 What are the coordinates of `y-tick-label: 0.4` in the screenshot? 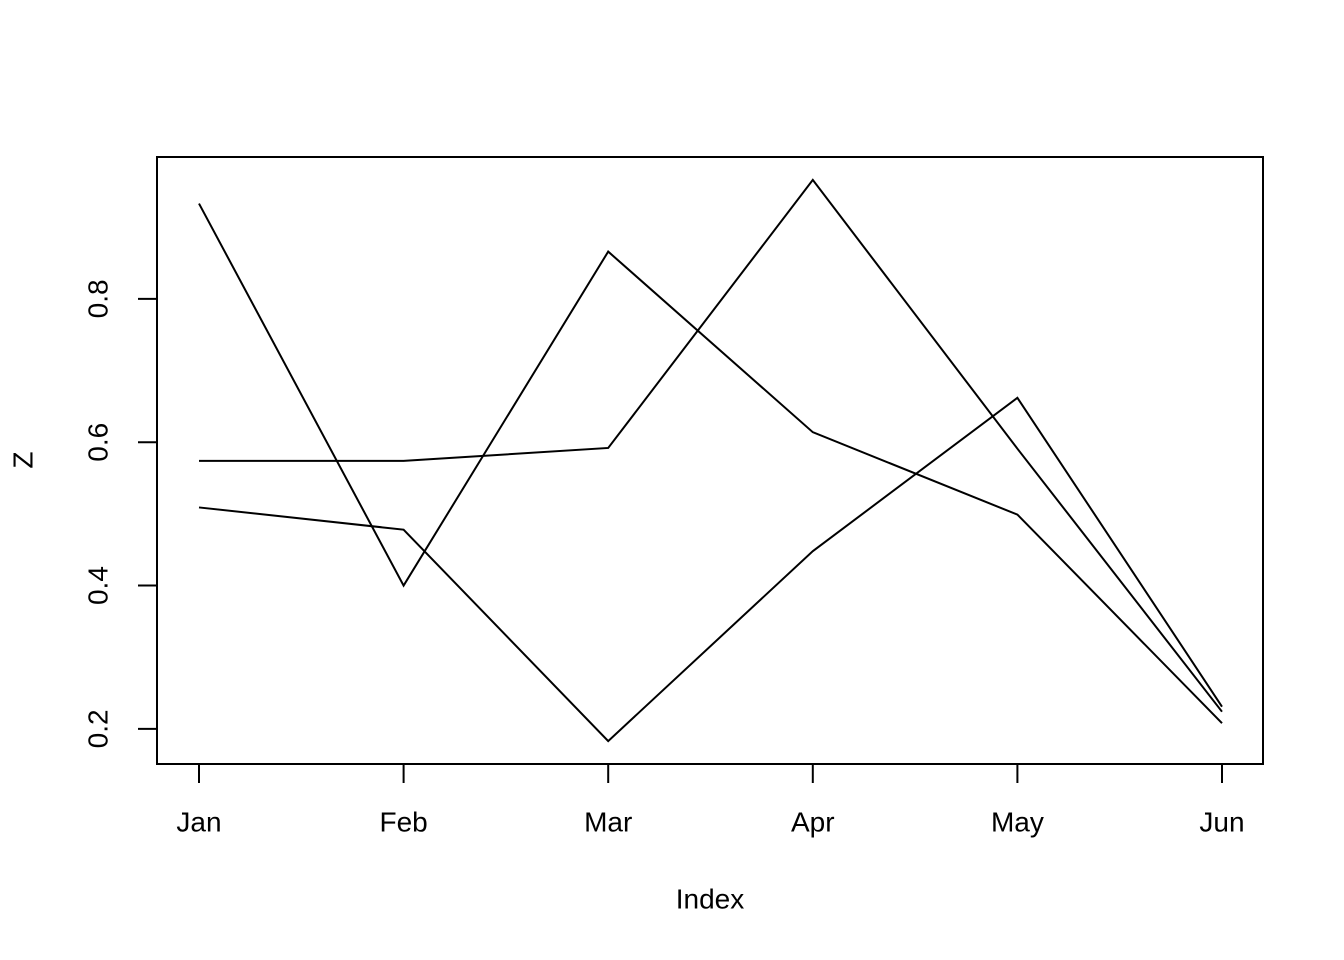 It's located at (97, 585).